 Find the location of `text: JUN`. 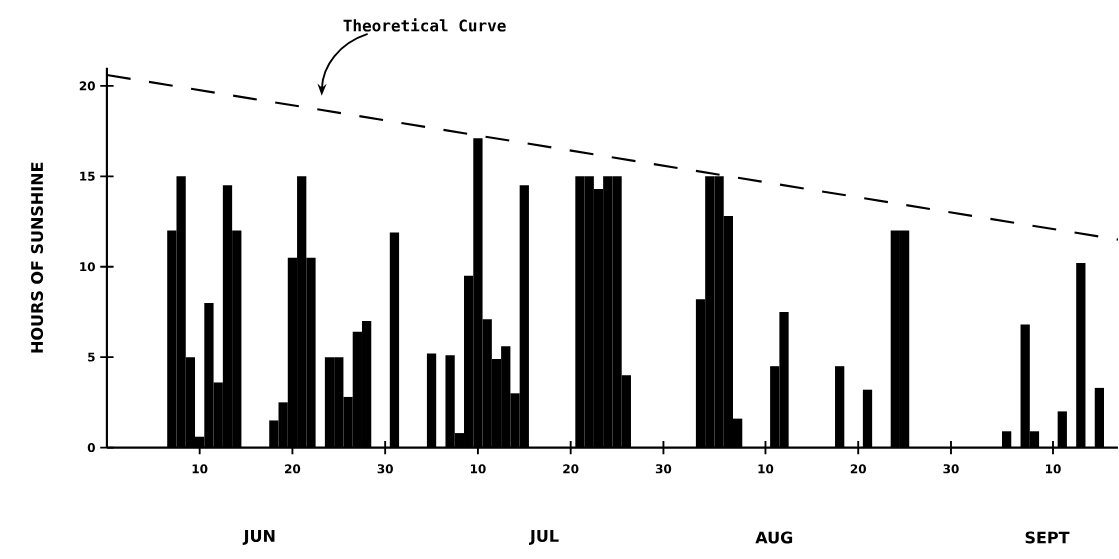

text: JUN is located at coordinates (258, 537).